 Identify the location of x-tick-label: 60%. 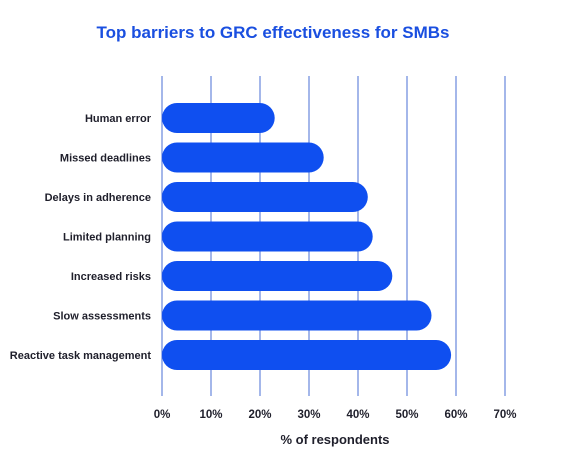
(455, 415).